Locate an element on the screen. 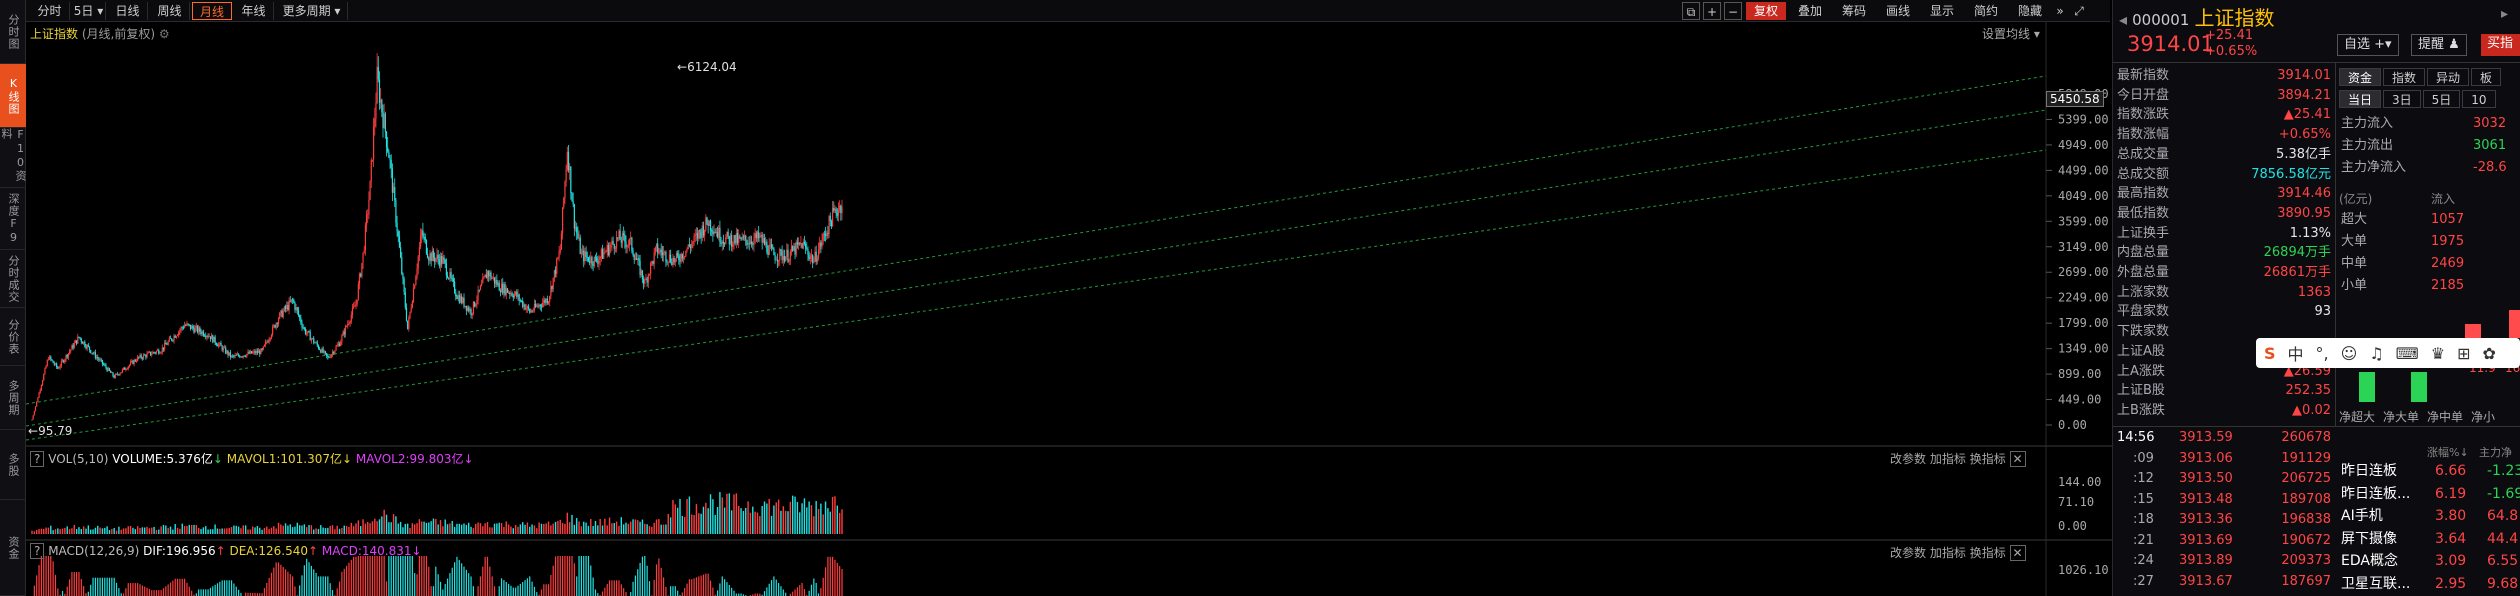  min-label: ←95.79 is located at coordinates (50, 431).